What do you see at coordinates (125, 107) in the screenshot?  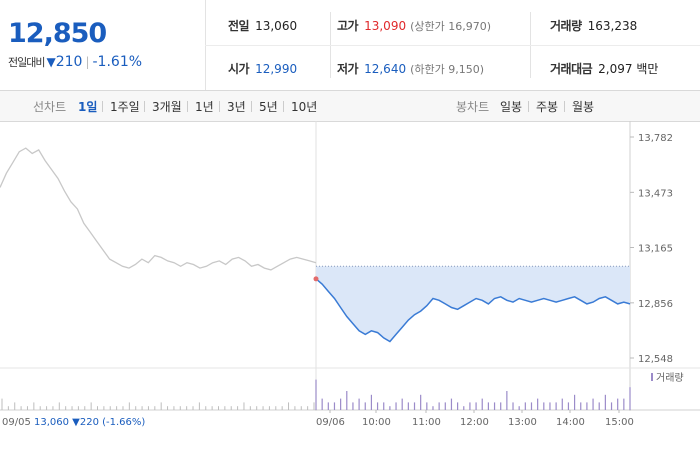 I see `period-1w: 1주일` at bounding box center [125, 107].